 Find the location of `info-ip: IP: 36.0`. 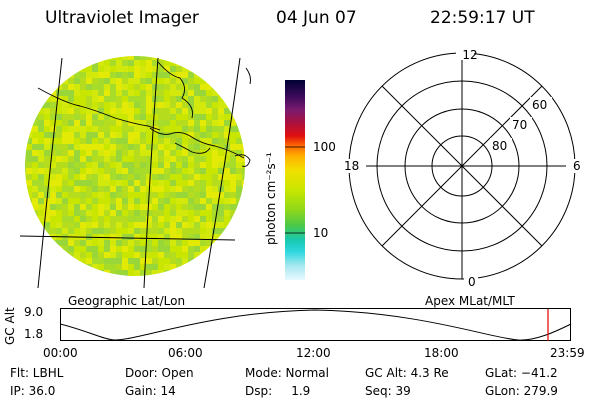

info-ip: IP: 36.0 is located at coordinates (33, 391).